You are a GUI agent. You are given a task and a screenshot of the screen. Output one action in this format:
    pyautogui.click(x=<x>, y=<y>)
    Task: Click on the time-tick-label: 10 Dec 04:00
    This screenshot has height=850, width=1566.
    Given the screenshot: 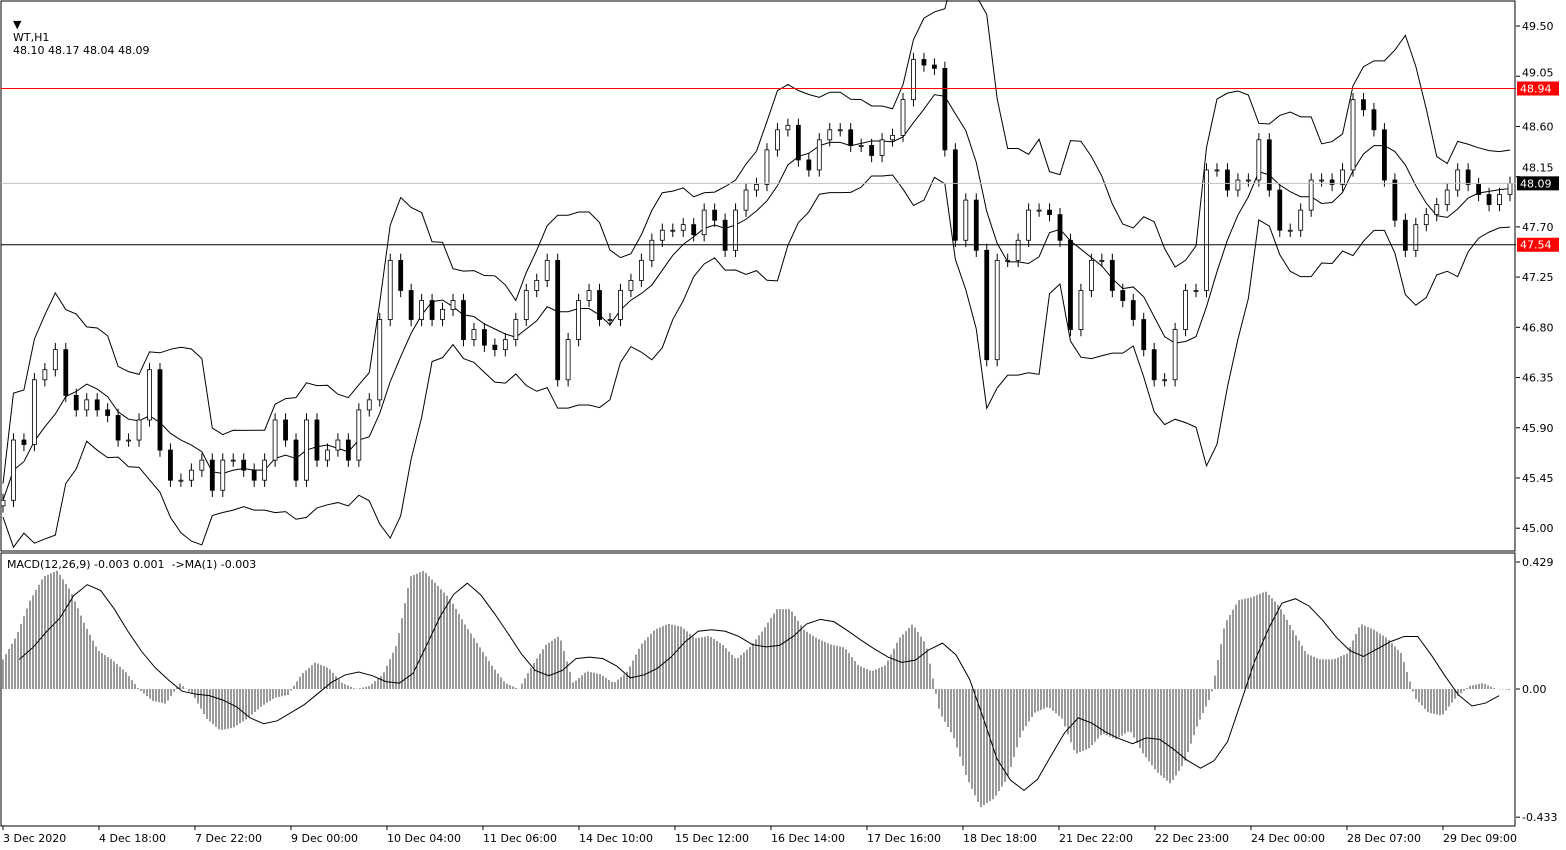 What is the action you would take?
    pyautogui.click(x=424, y=838)
    